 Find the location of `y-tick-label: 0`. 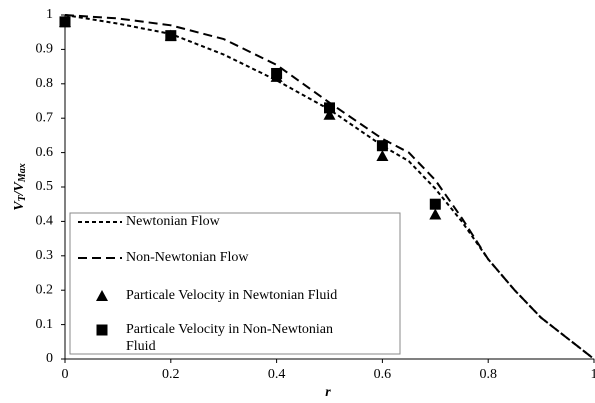

y-tick-label: 0 is located at coordinates (49, 358).